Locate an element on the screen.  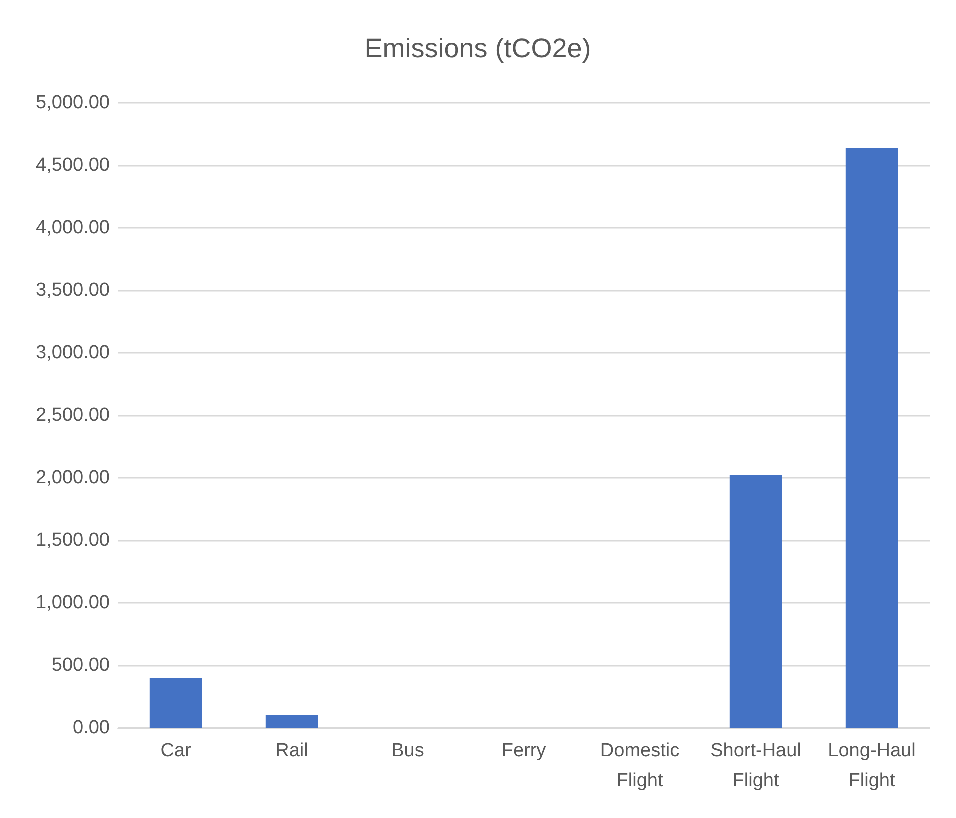
x-tick-label: Short-Haul Flight is located at coordinates (756, 766).